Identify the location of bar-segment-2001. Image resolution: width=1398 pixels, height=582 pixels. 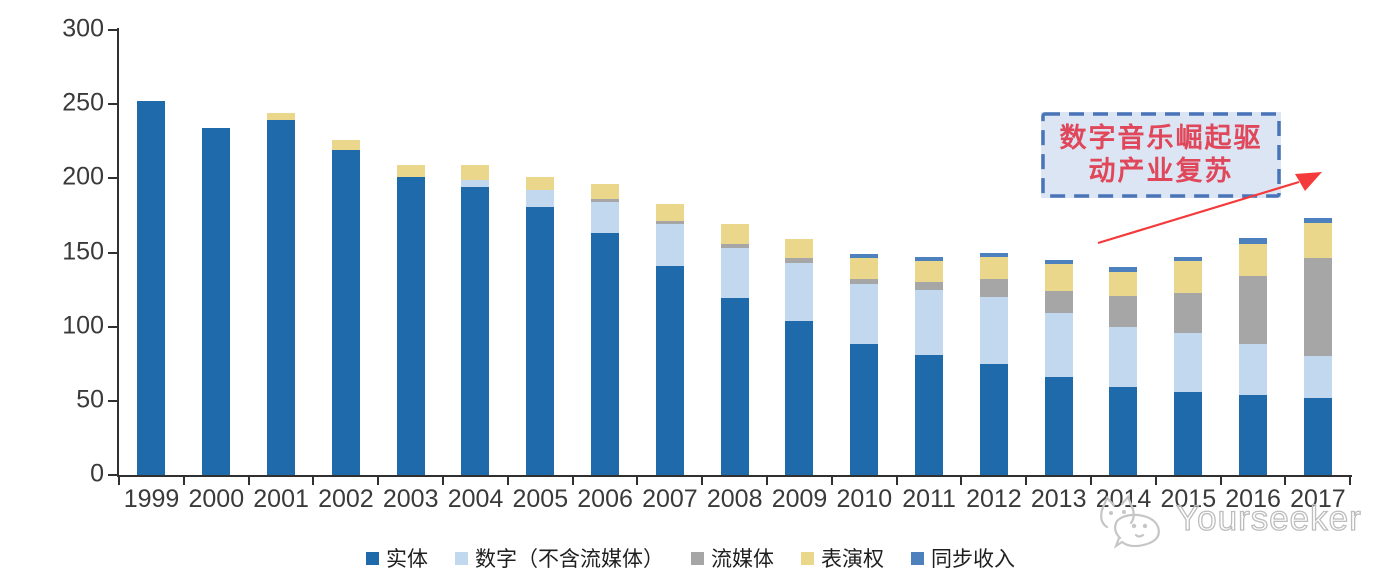
(281, 297).